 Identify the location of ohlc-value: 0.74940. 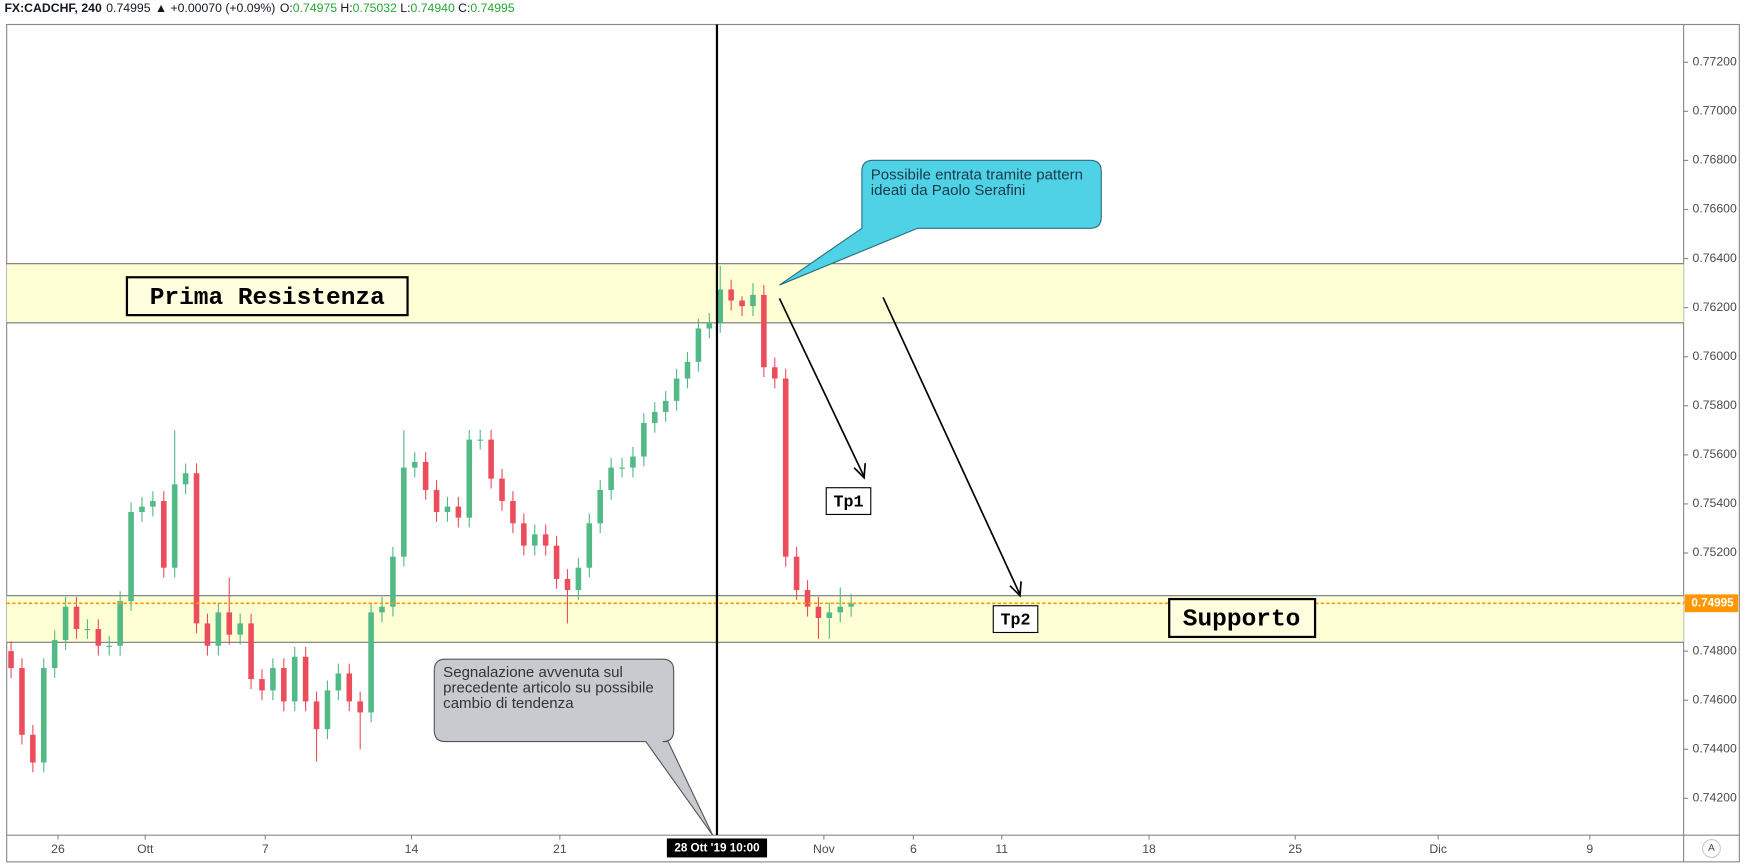
(432, 9).